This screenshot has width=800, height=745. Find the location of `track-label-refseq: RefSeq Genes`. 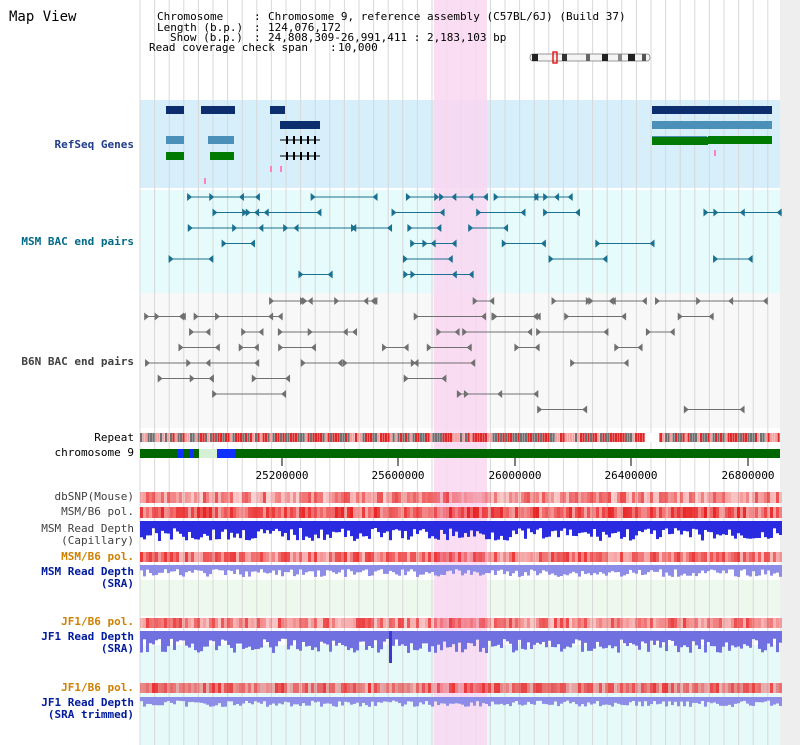

track-label-refseq: RefSeq Genes is located at coordinates (94, 144).